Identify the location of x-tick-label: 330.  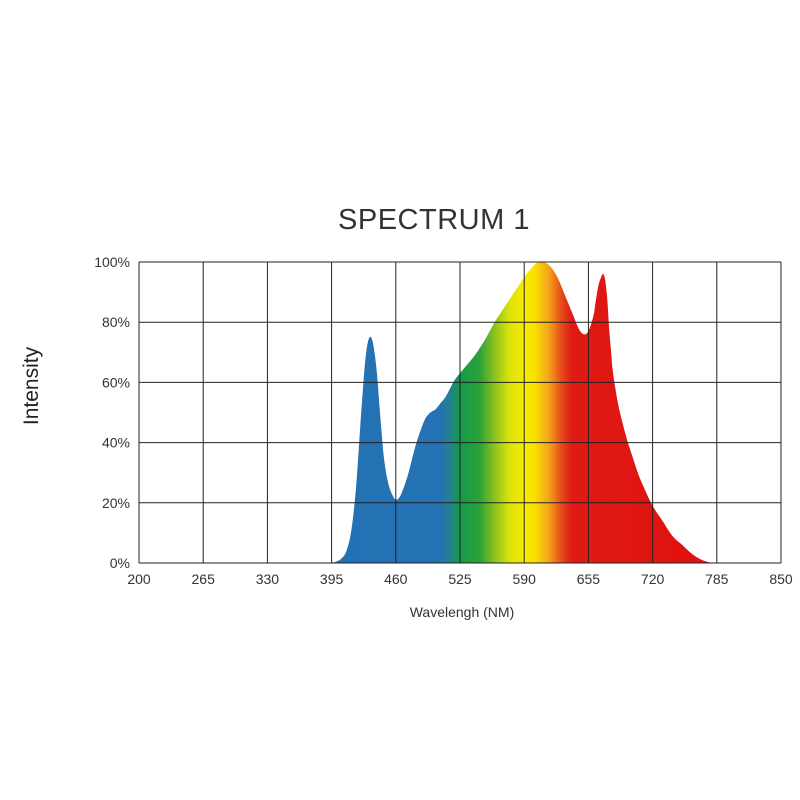
(268, 579).